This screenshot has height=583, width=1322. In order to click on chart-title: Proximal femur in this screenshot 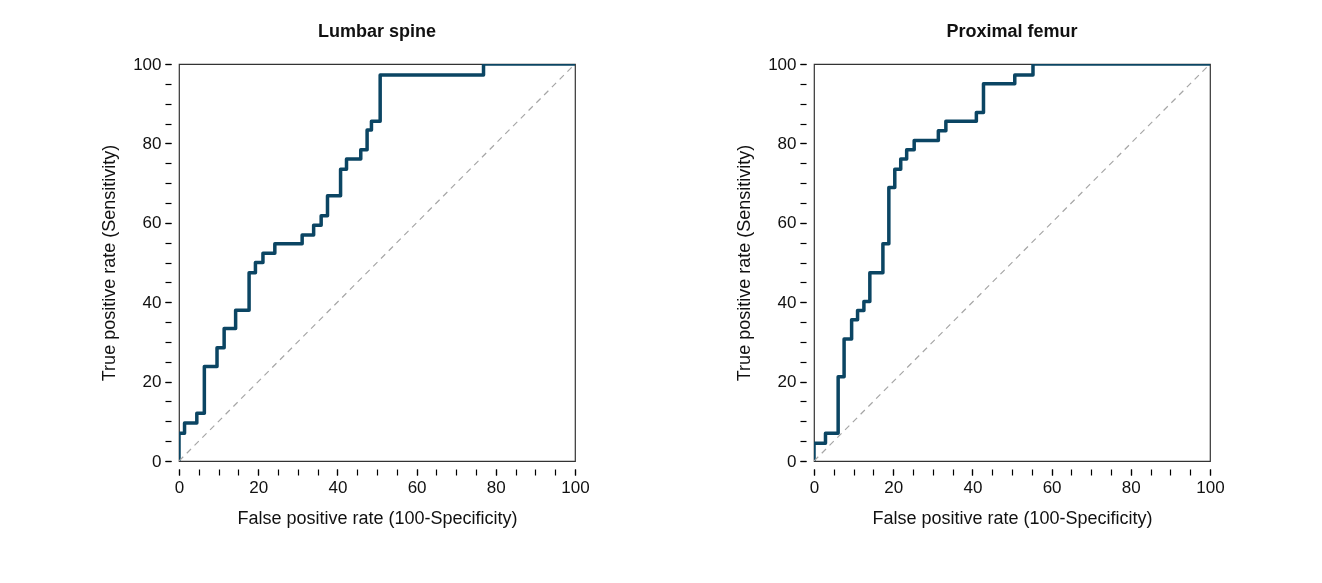, I will do `click(1012, 31)`.